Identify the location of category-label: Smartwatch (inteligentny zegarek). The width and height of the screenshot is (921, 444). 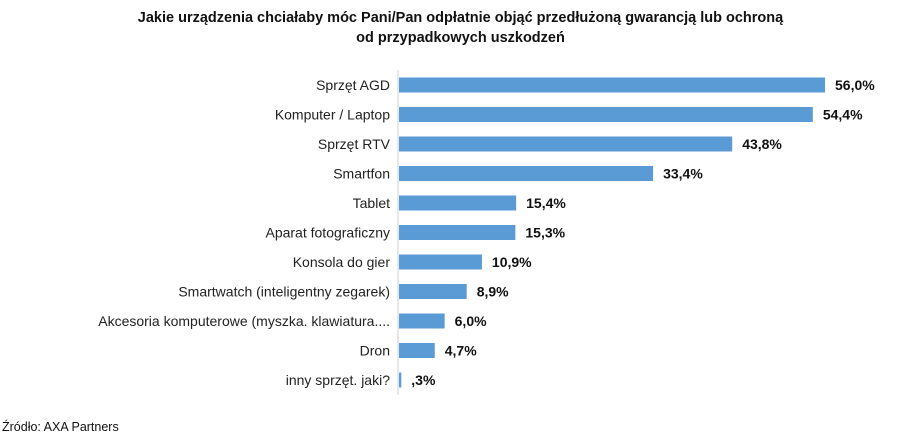
(284, 292).